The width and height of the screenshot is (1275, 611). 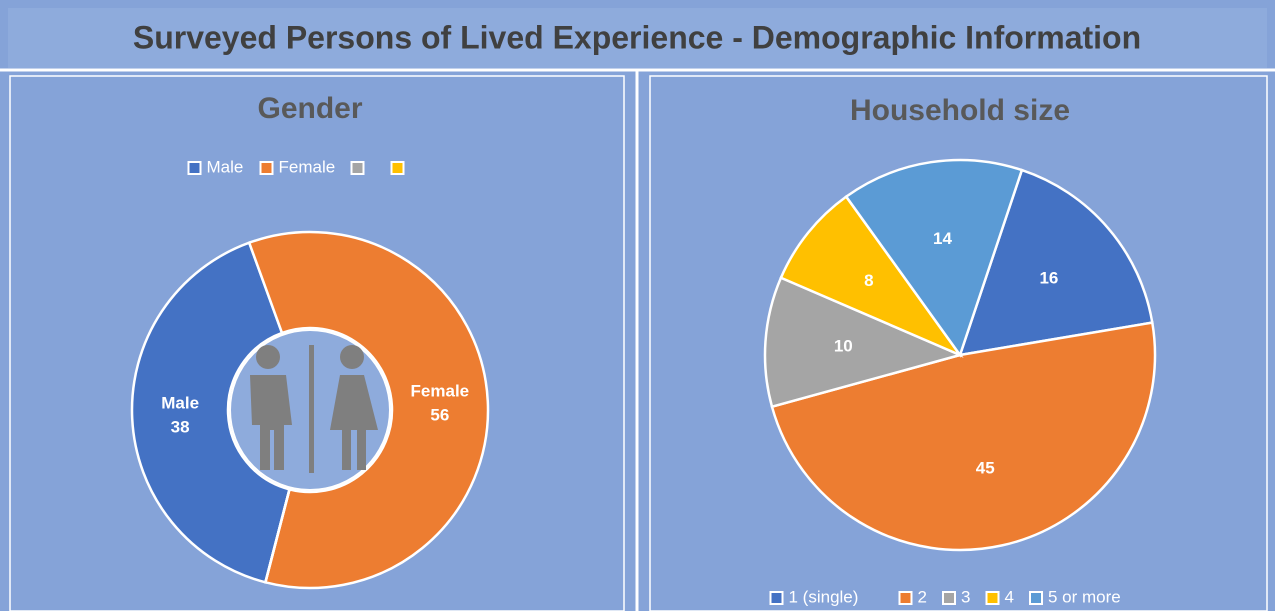 I want to click on data-label: 8, so click(x=868, y=280).